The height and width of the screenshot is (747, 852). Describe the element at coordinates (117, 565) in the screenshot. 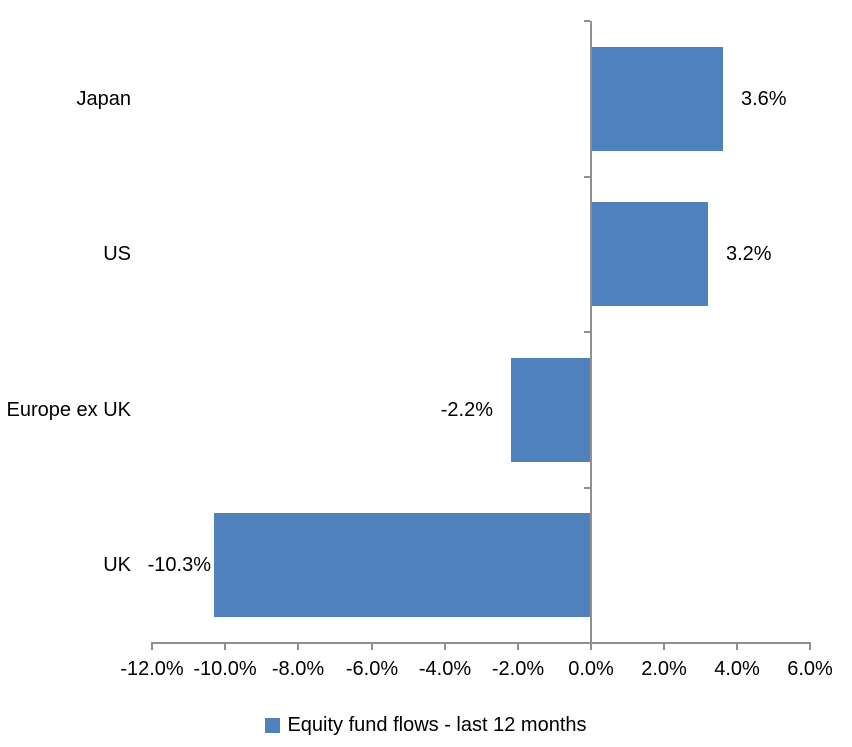

I see `category-label-uk: UK` at that location.